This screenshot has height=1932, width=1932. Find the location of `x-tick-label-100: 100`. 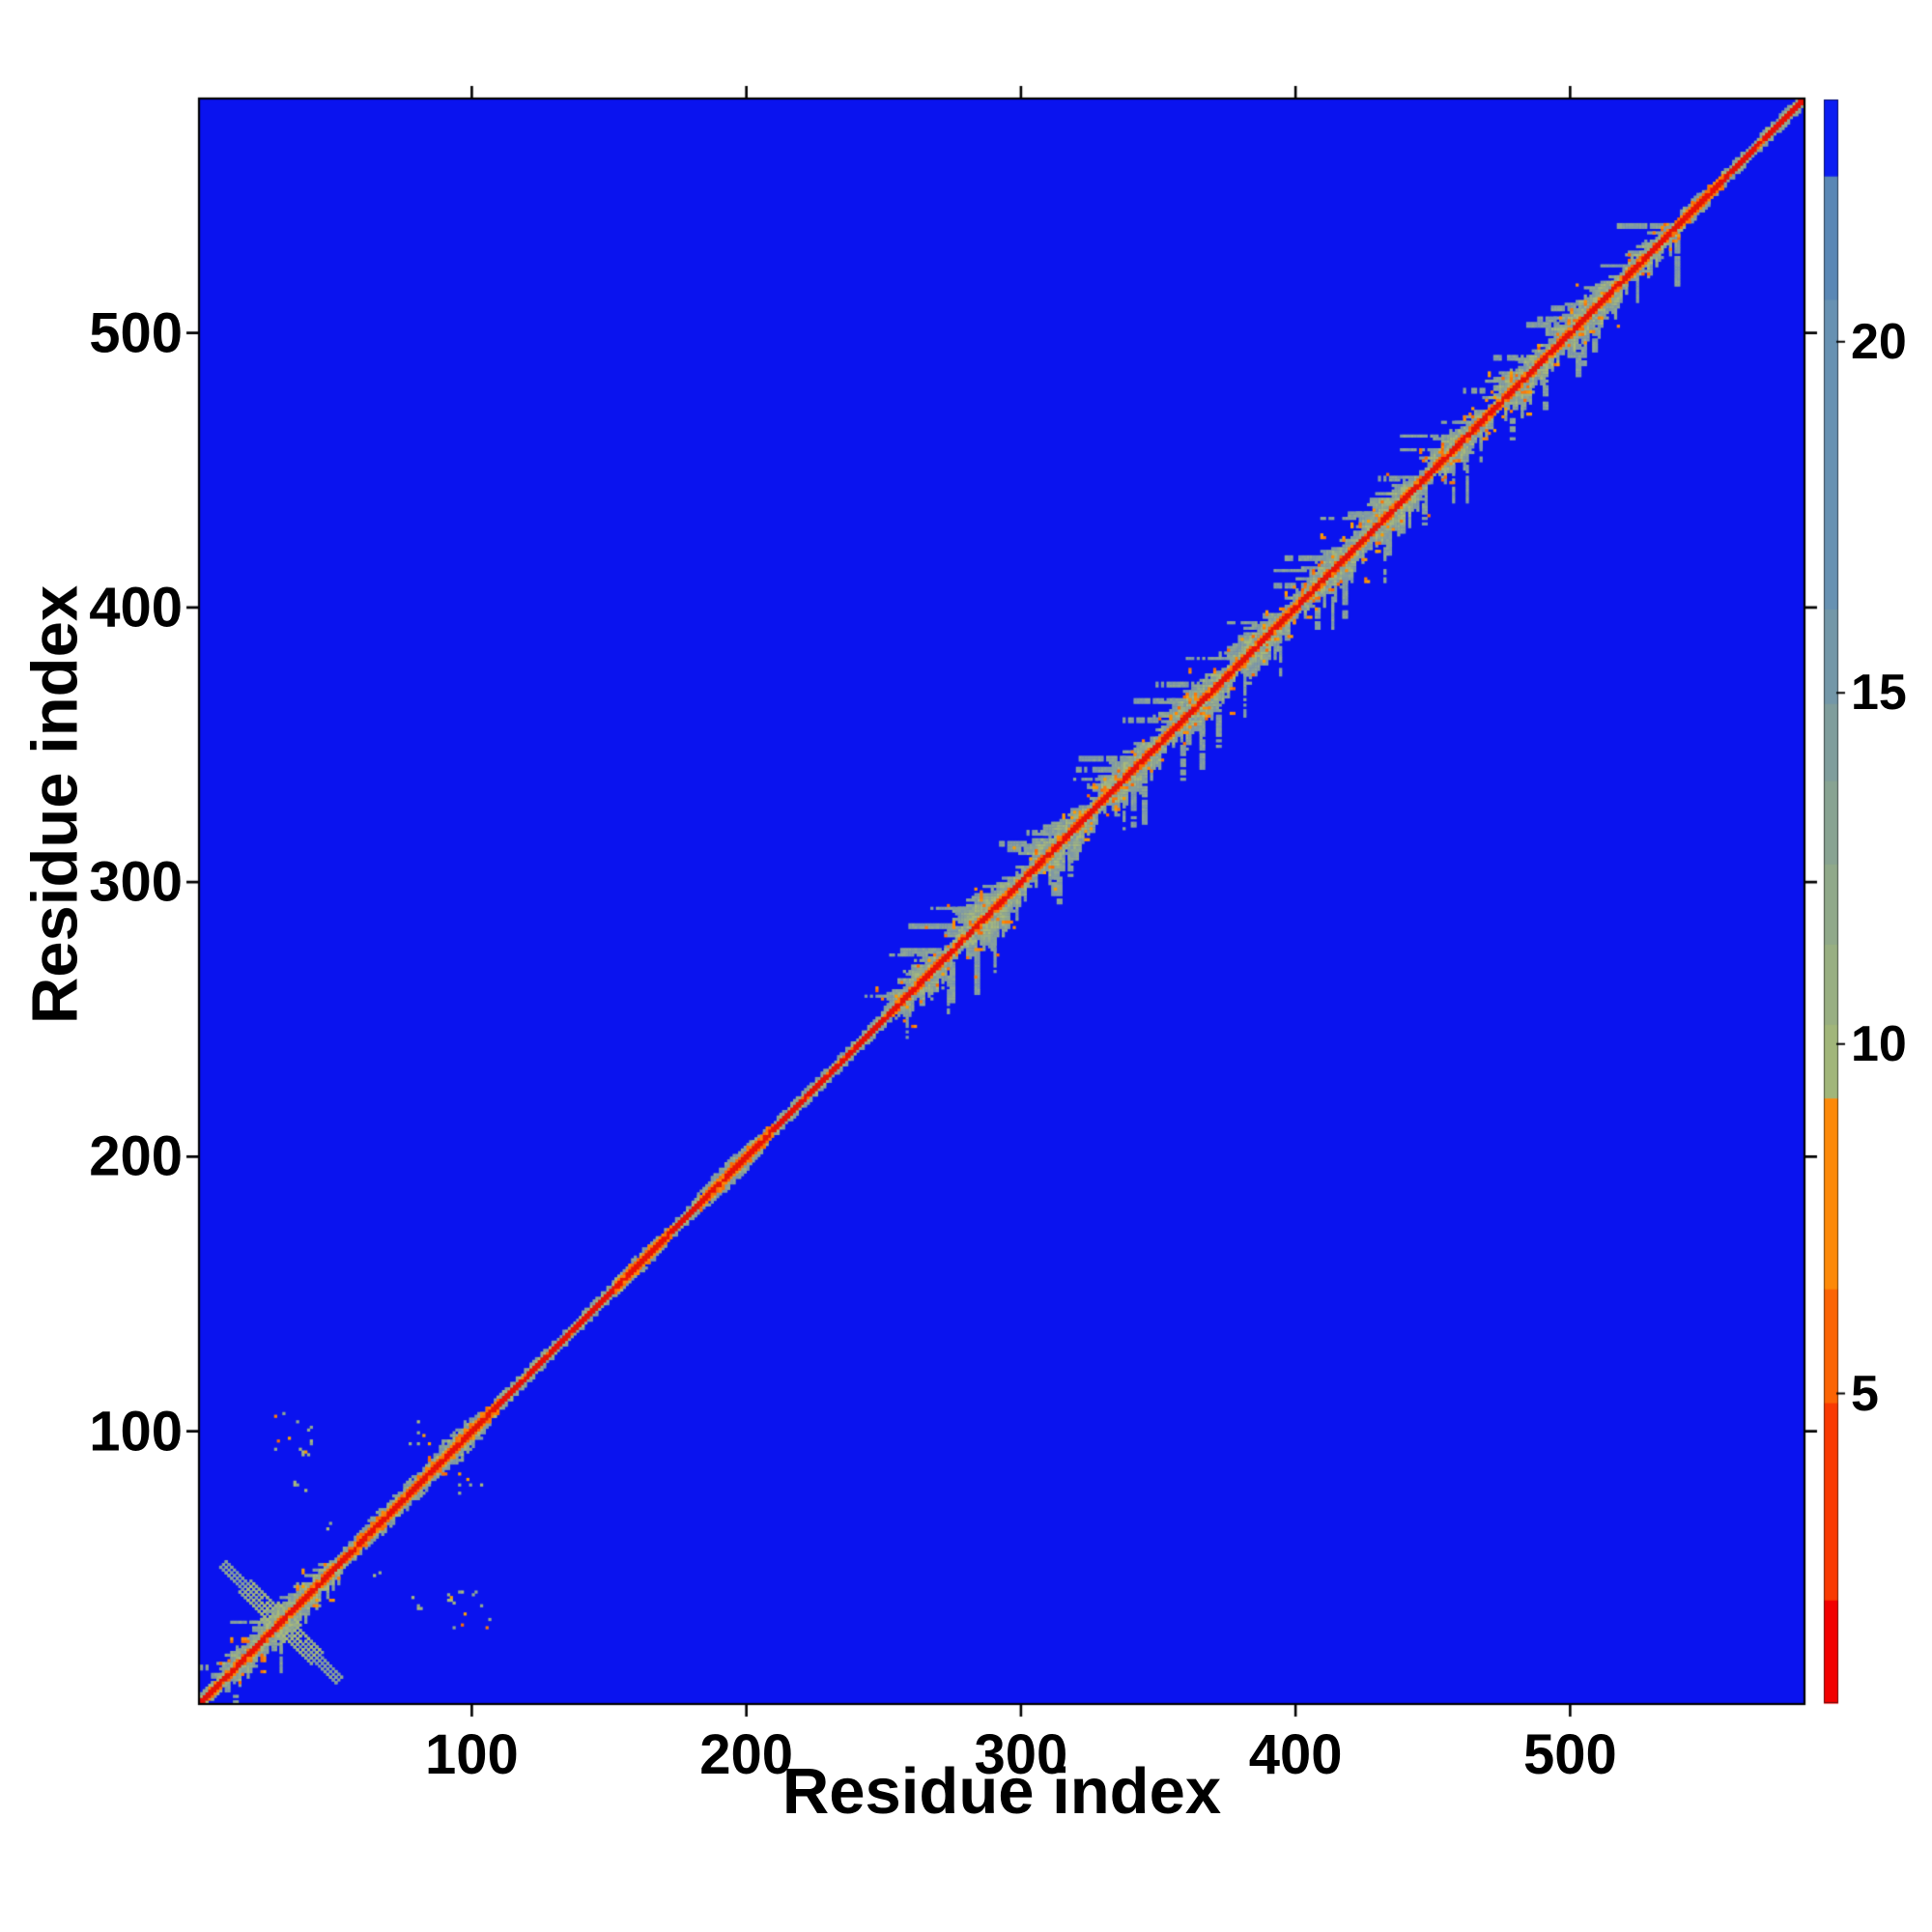

x-tick-label-100: 100 is located at coordinates (472, 1754).